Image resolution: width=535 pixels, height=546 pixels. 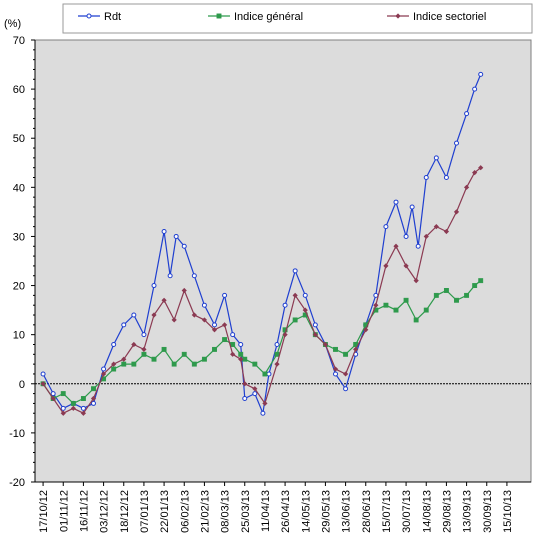 I want to click on legend-box, so click(x=297, y=18).